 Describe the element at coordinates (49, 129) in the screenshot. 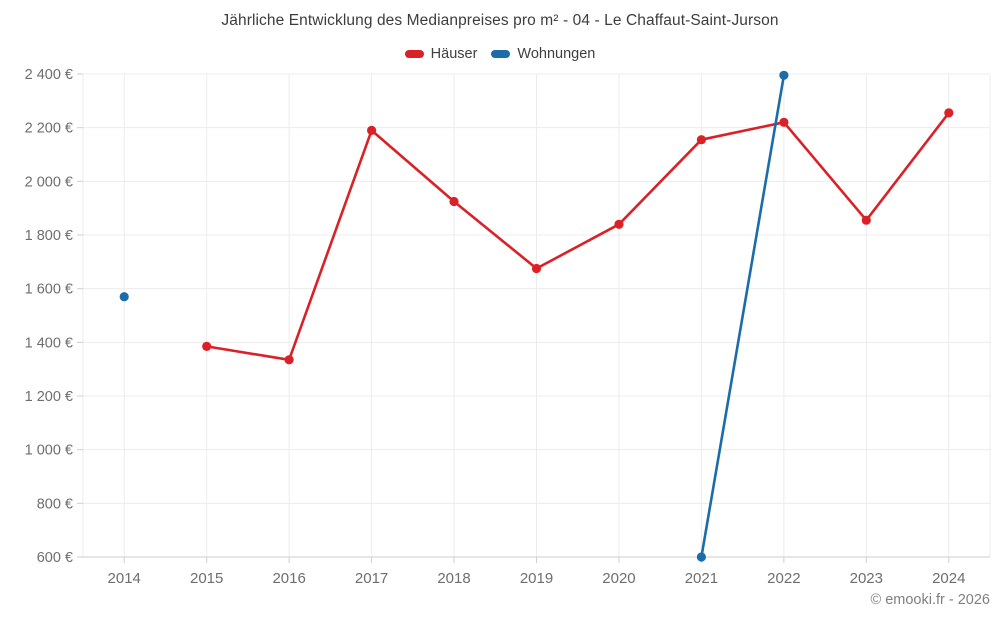

I see `svg-text: 2 200 €` at that location.